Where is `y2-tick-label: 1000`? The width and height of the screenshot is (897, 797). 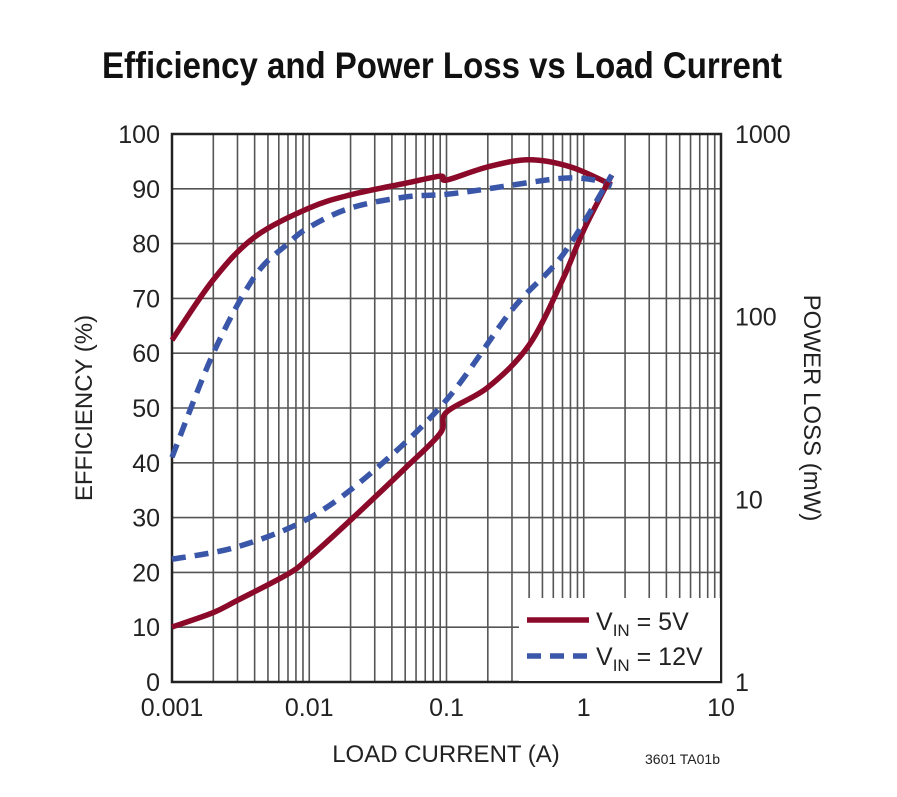
y2-tick-label: 1000 is located at coordinates (763, 135).